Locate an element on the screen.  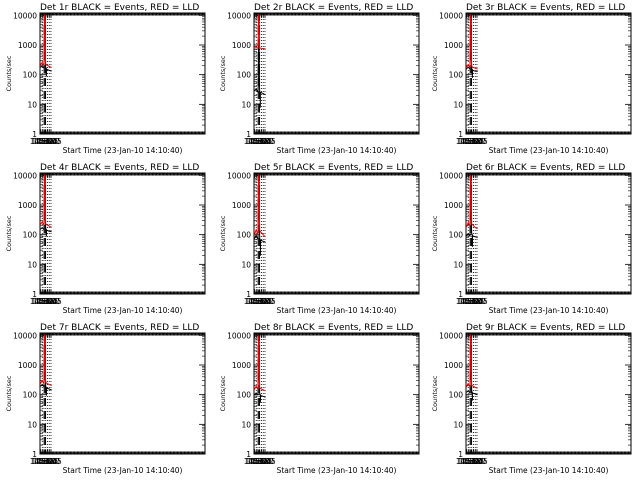
chart-title: Det 2r BLACK = Events, RED = LLD is located at coordinates (333, 8).